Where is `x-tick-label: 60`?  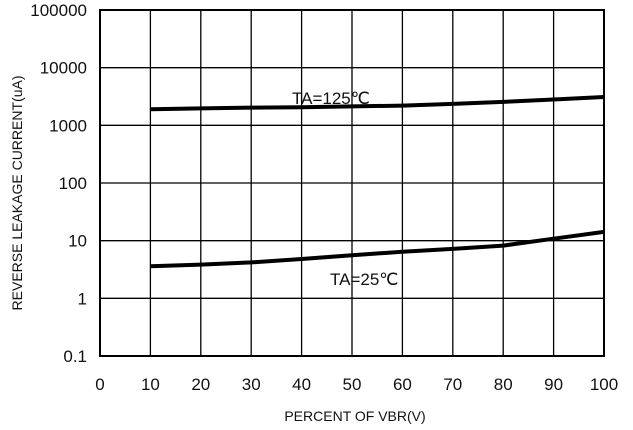
x-tick-label: 60 is located at coordinates (402, 384).